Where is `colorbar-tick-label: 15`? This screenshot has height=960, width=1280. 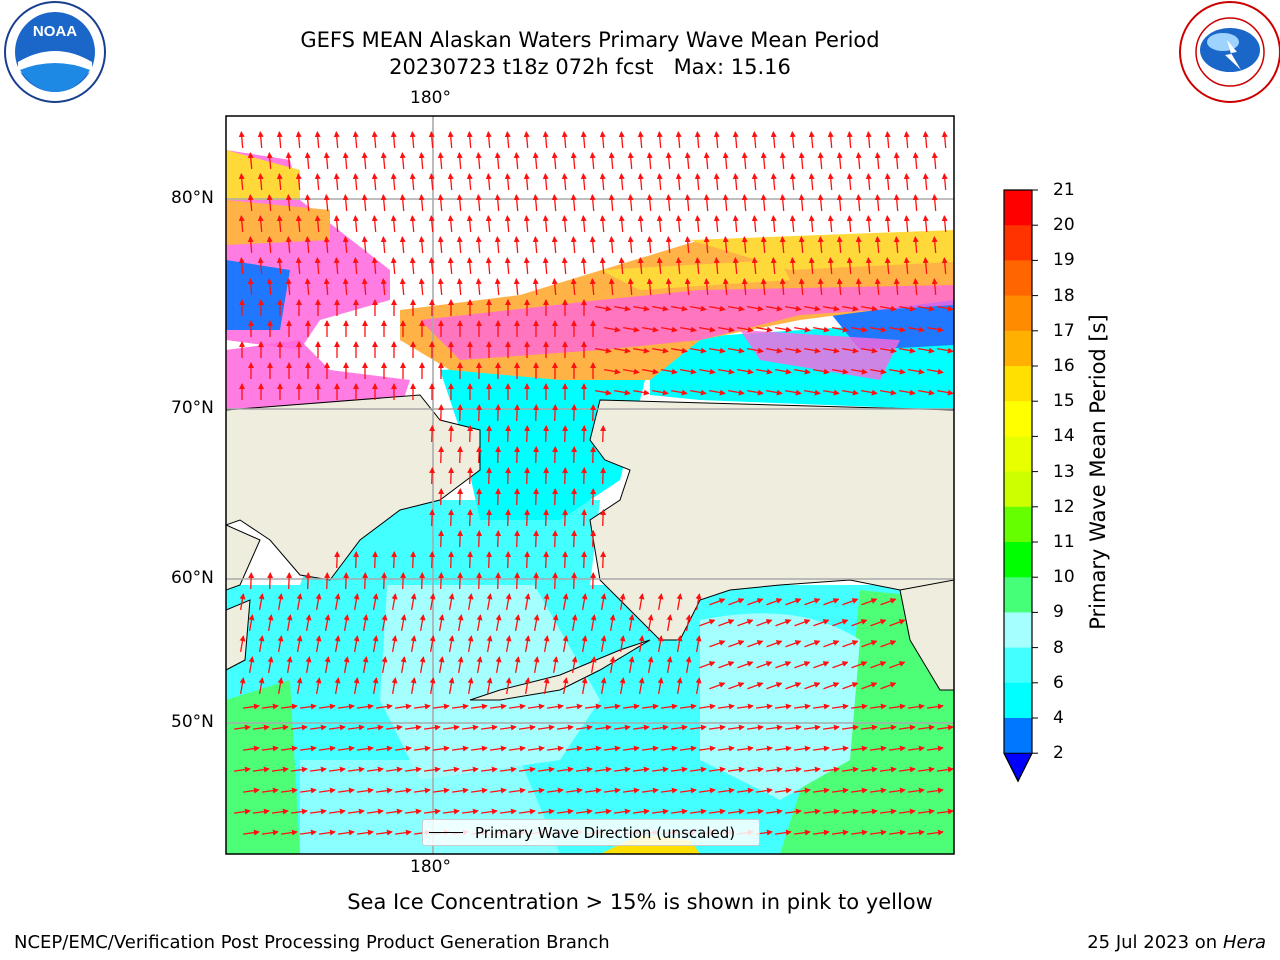
colorbar-tick-label: 15 is located at coordinates (1064, 401).